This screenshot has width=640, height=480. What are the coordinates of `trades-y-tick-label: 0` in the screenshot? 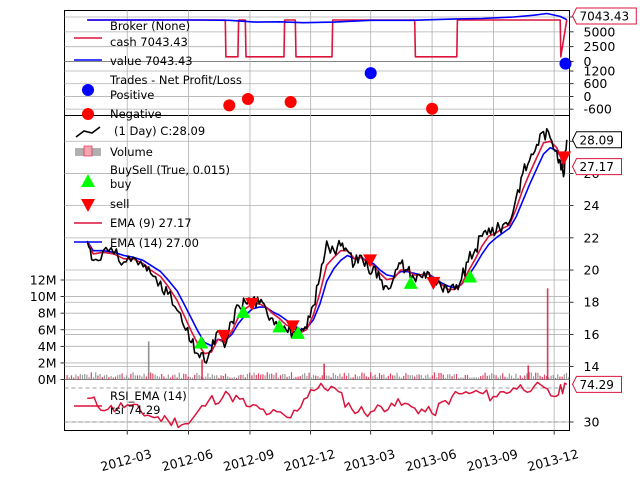 It's located at (588, 96).